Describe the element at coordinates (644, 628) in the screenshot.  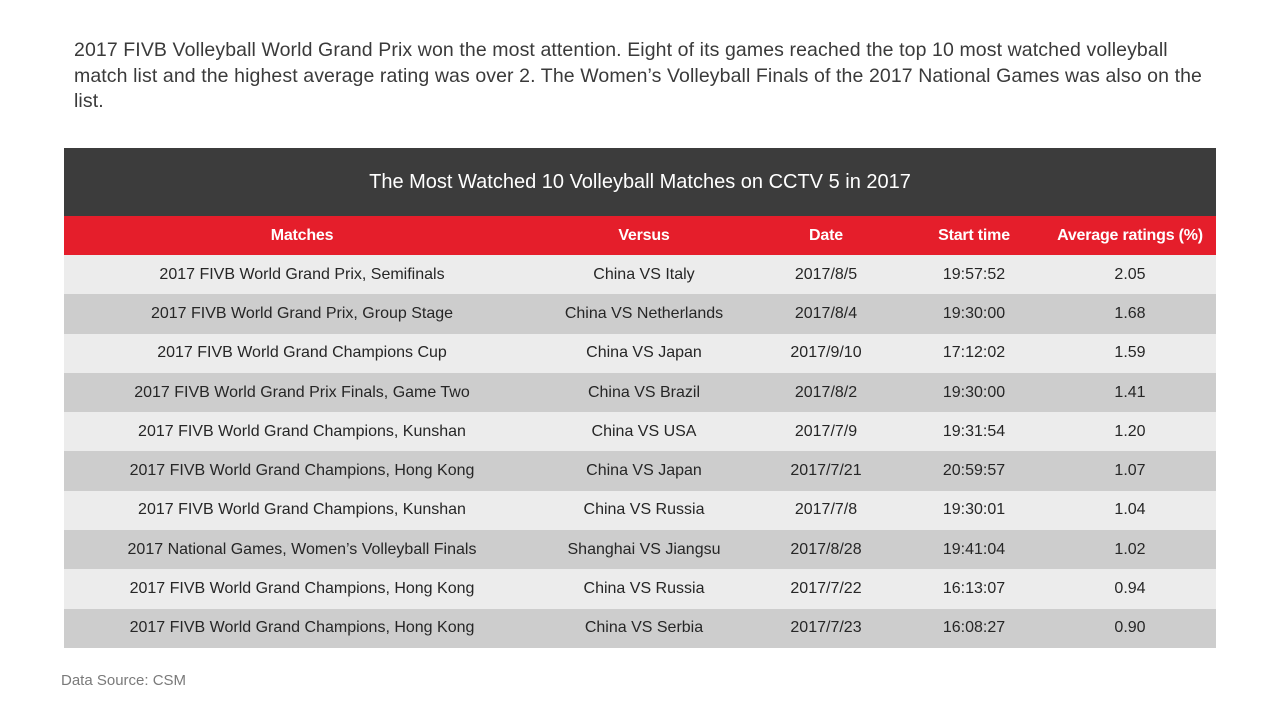
I see `cell-versus: China VS Serbia` at that location.